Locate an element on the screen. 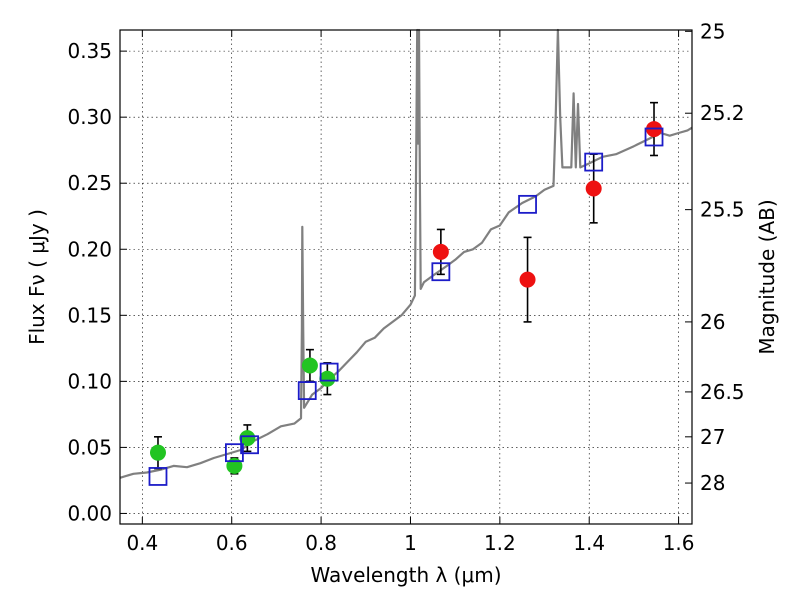  y-tick-label: 0.35 is located at coordinates (89, 51).